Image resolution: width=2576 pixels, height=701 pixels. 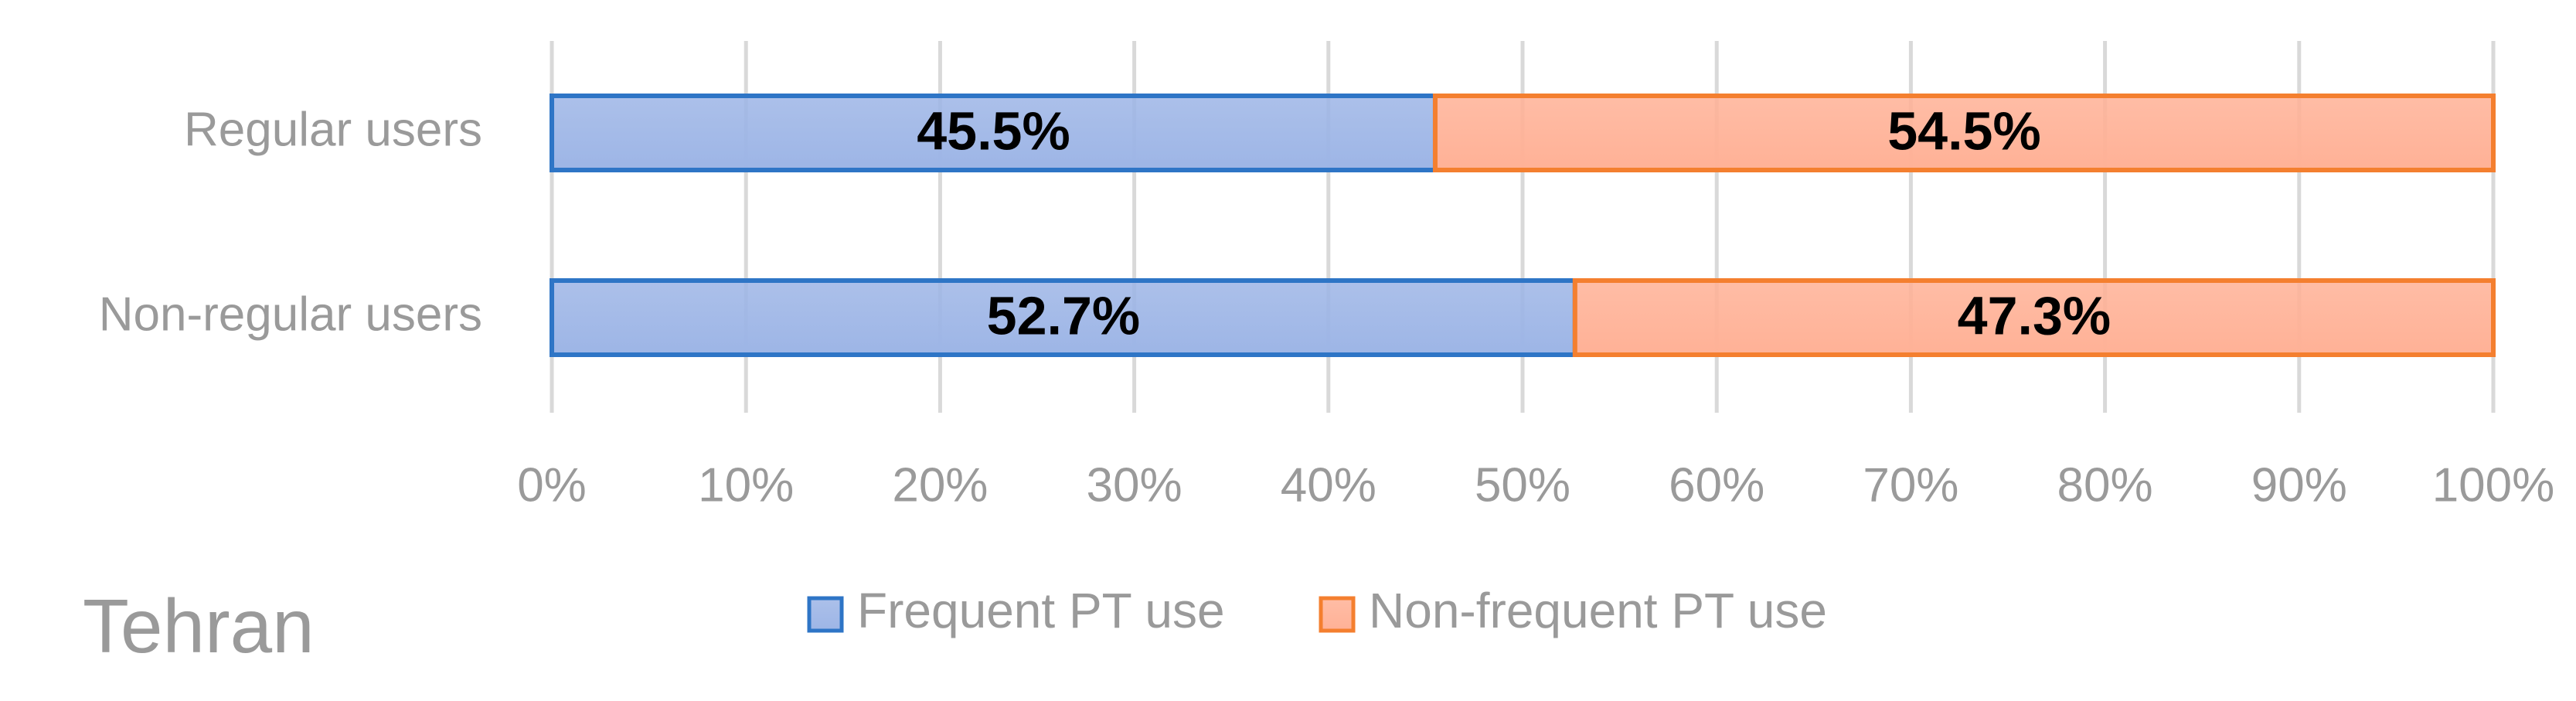 What do you see at coordinates (2034, 315) in the screenshot?
I see `data-label: 47.3%` at bounding box center [2034, 315].